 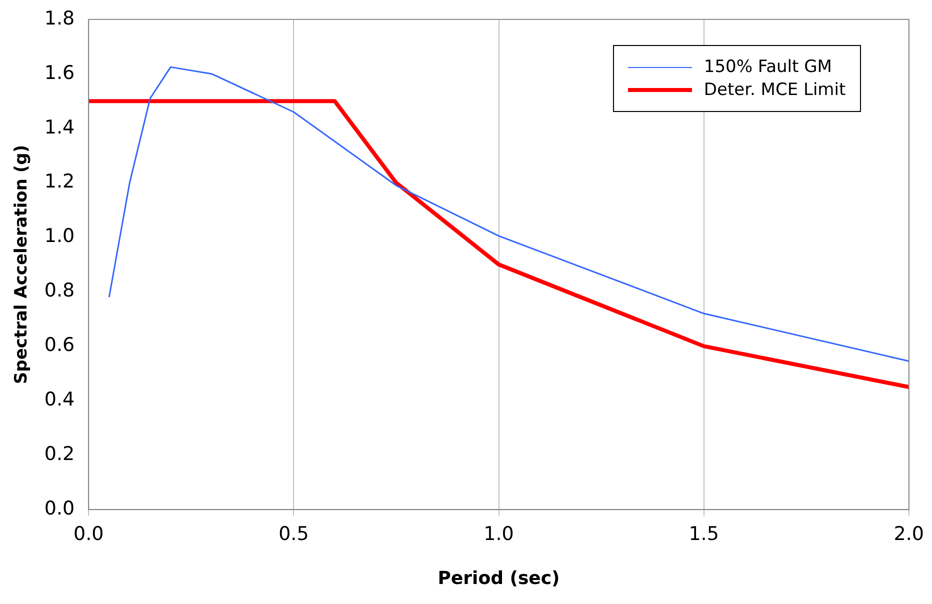 What do you see at coordinates (499, 533) in the screenshot?
I see `x-tick-label: 1.0` at bounding box center [499, 533].